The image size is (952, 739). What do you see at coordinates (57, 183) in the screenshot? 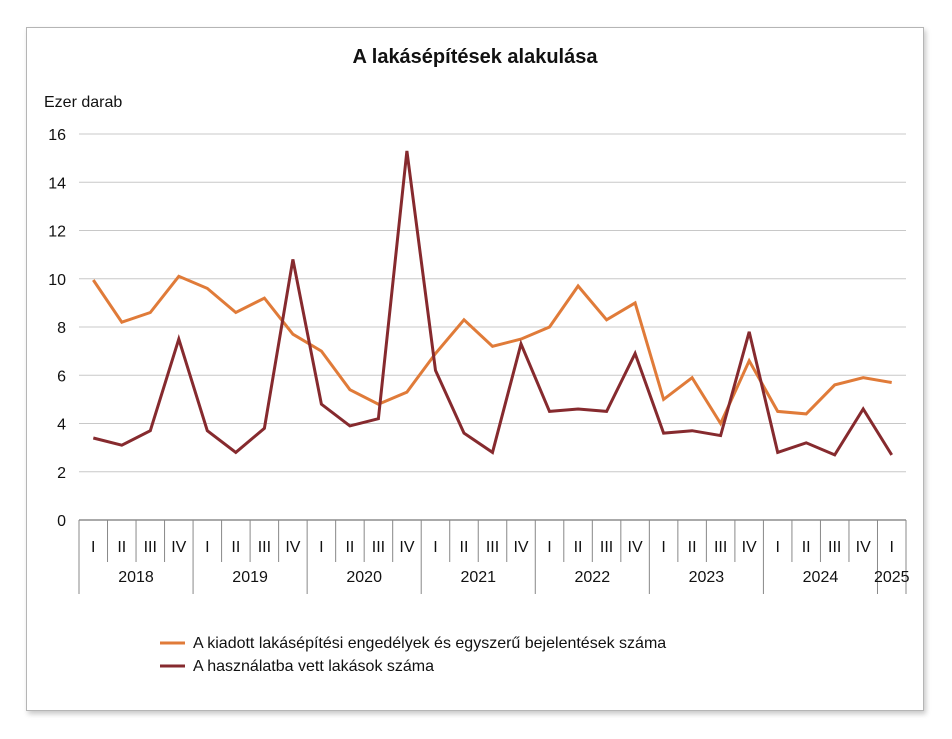
I see `y-tick-label: 14` at bounding box center [57, 183].